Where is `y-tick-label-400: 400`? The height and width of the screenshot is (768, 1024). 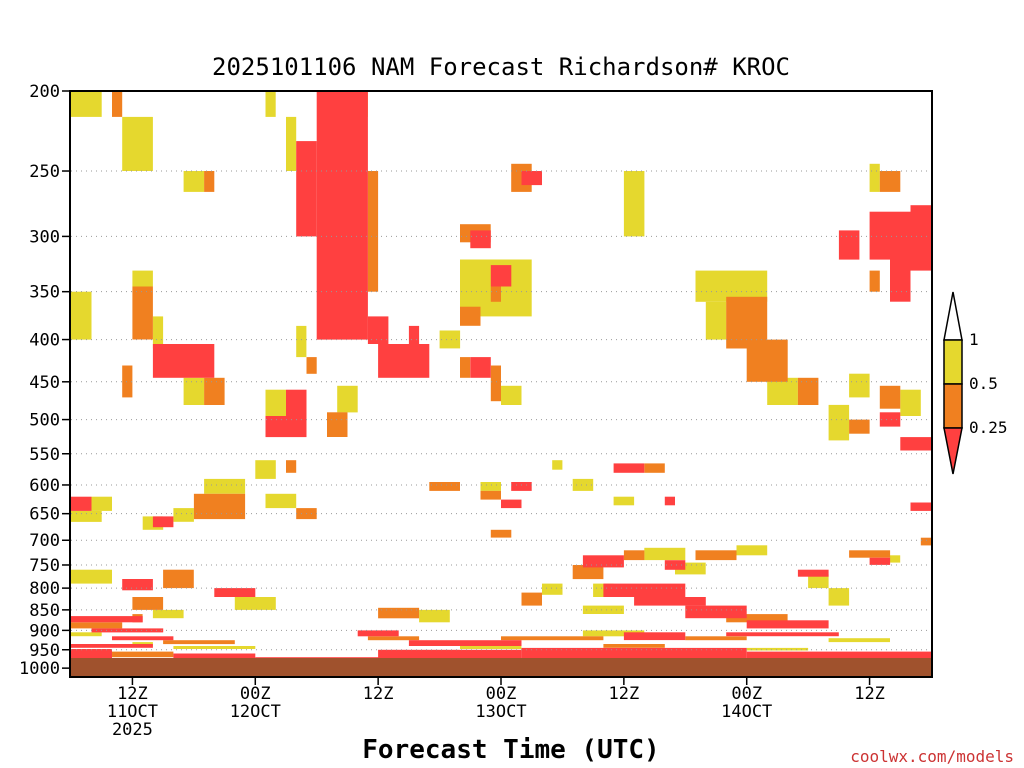 y-tick-label-400: 400 is located at coordinates (44, 341).